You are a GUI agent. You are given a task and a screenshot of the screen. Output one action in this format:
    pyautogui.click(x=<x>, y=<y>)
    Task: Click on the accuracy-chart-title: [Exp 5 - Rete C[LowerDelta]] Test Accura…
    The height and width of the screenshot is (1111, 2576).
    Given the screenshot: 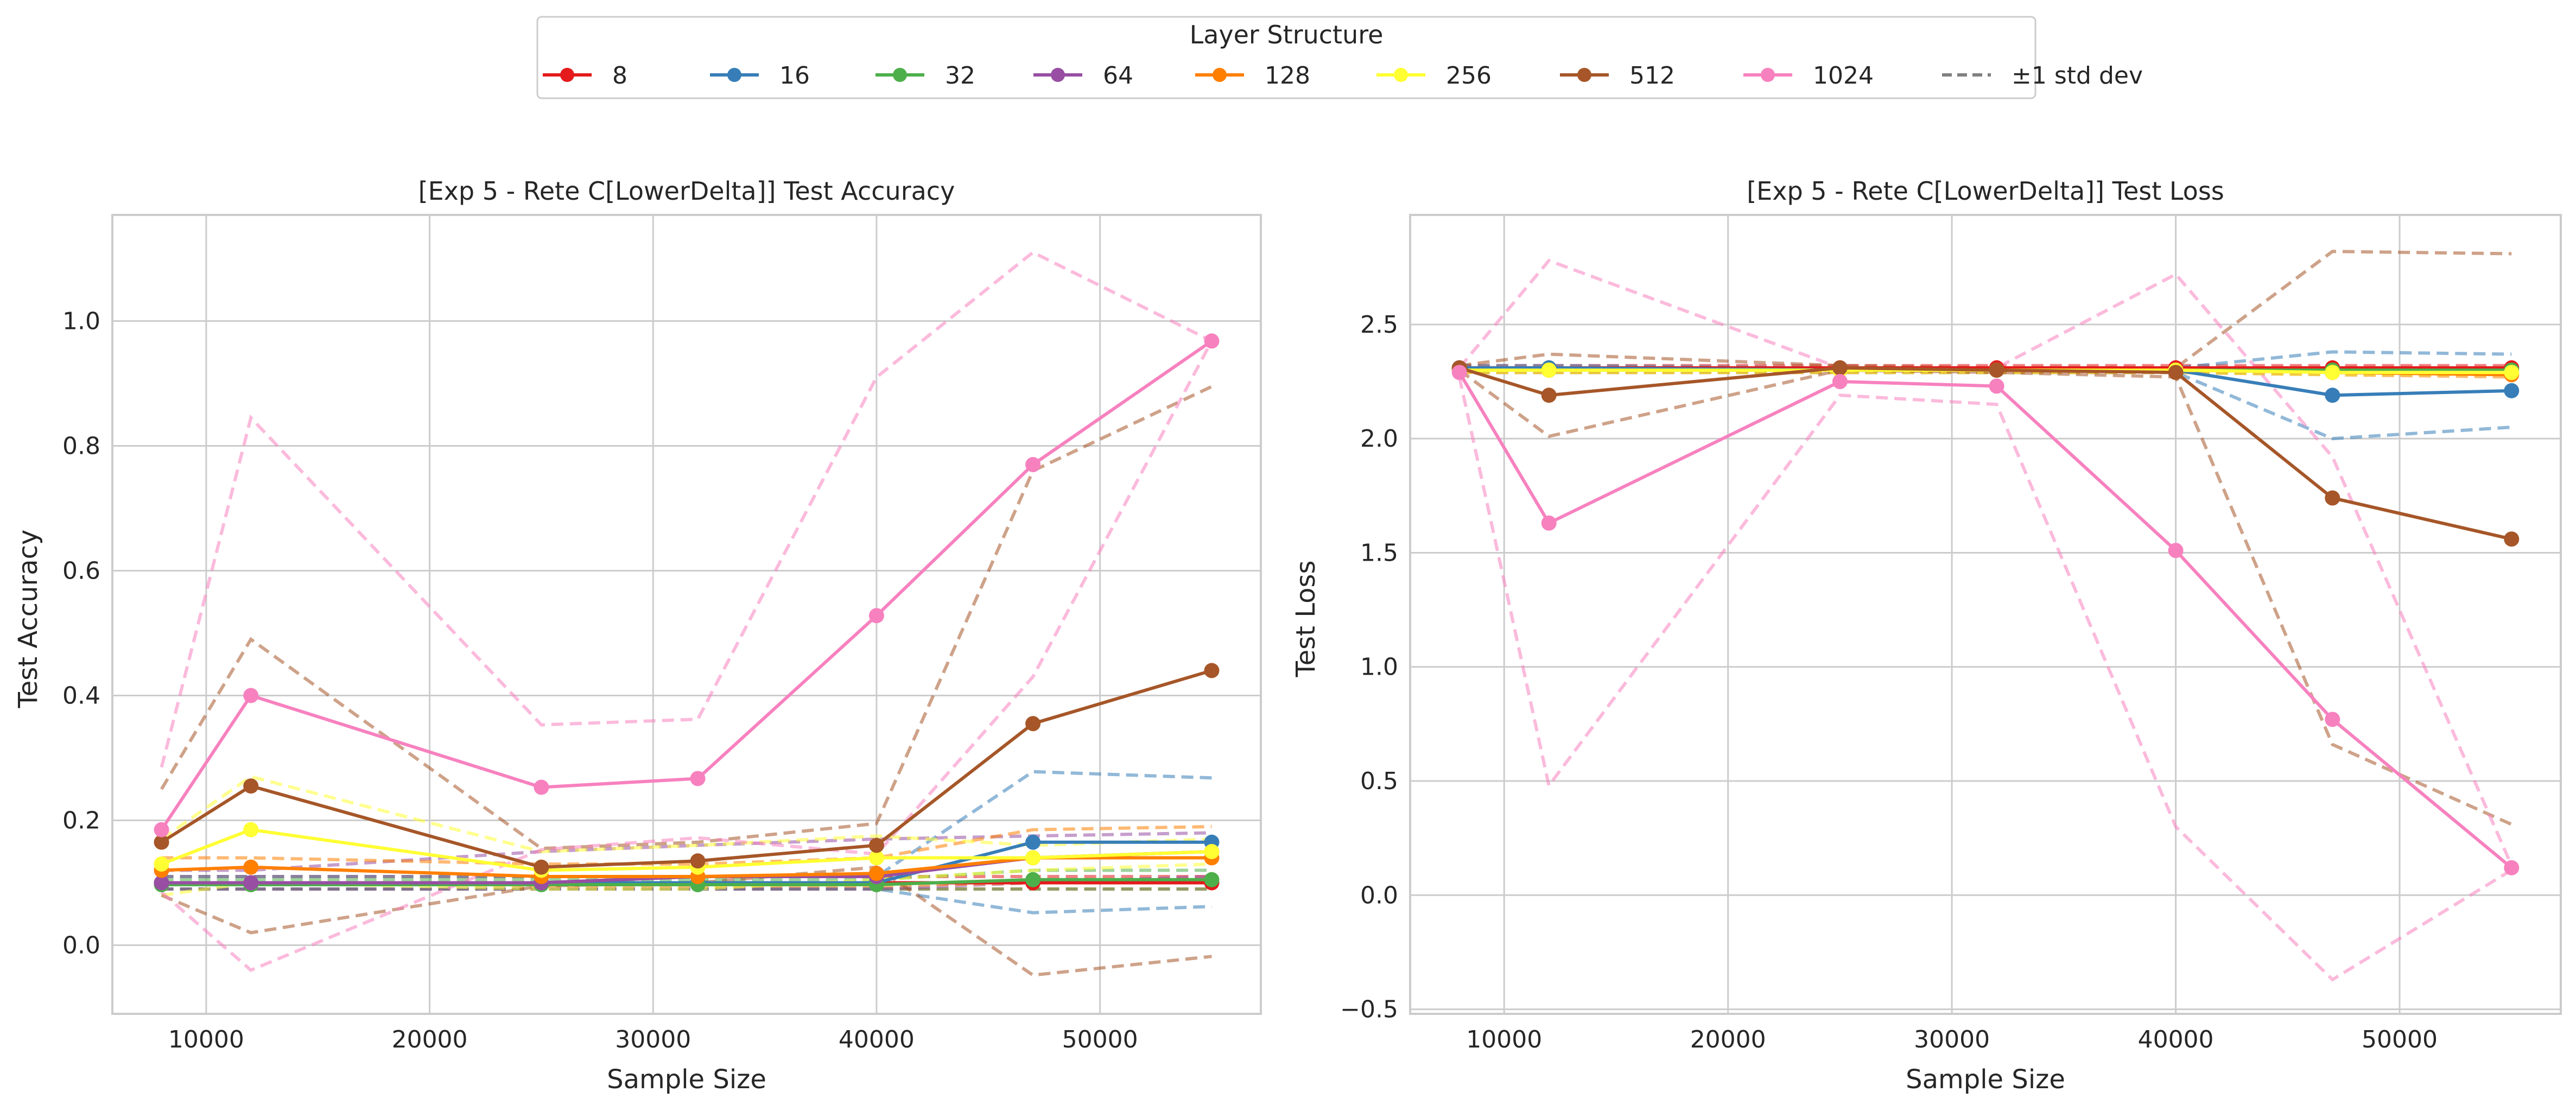 What is the action you would take?
    pyautogui.click(x=687, y=191)
    